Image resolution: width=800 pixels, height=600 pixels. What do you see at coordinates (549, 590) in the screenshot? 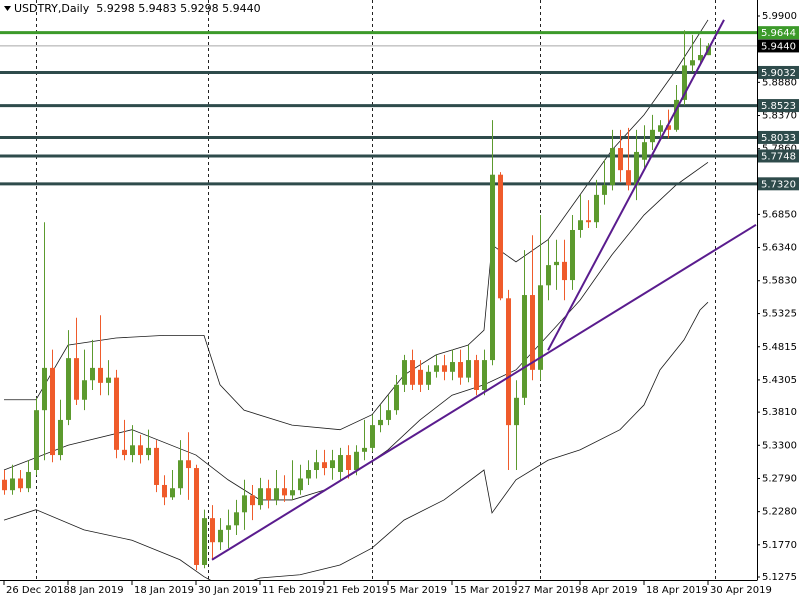
I see `x-tick-label: 27 Mar 2019` at bounding box center [549, 590].